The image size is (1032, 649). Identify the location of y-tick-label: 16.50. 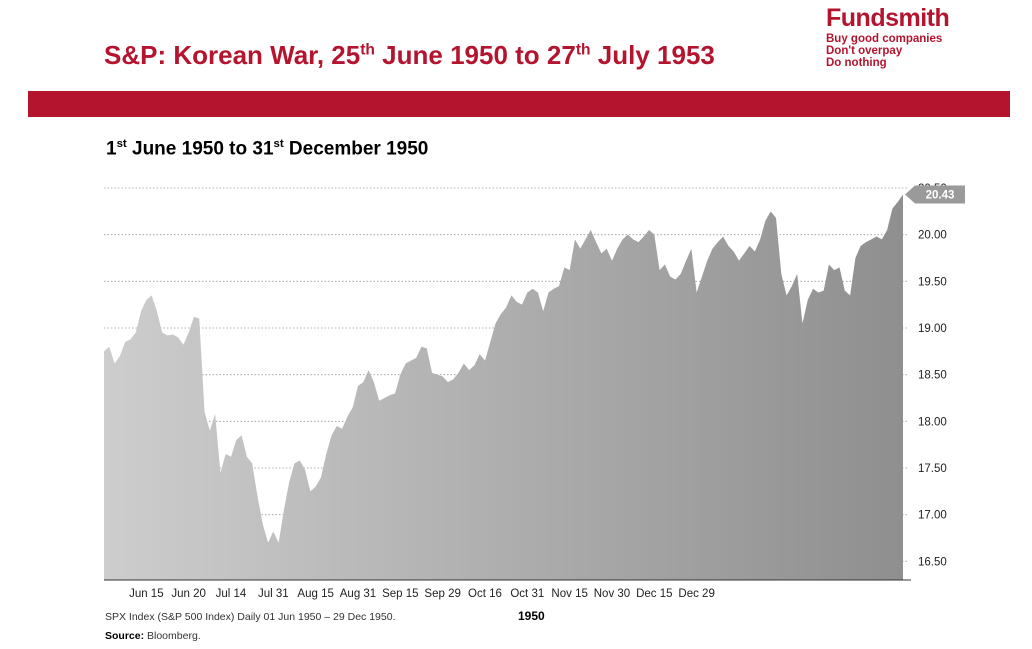
(932, 562).